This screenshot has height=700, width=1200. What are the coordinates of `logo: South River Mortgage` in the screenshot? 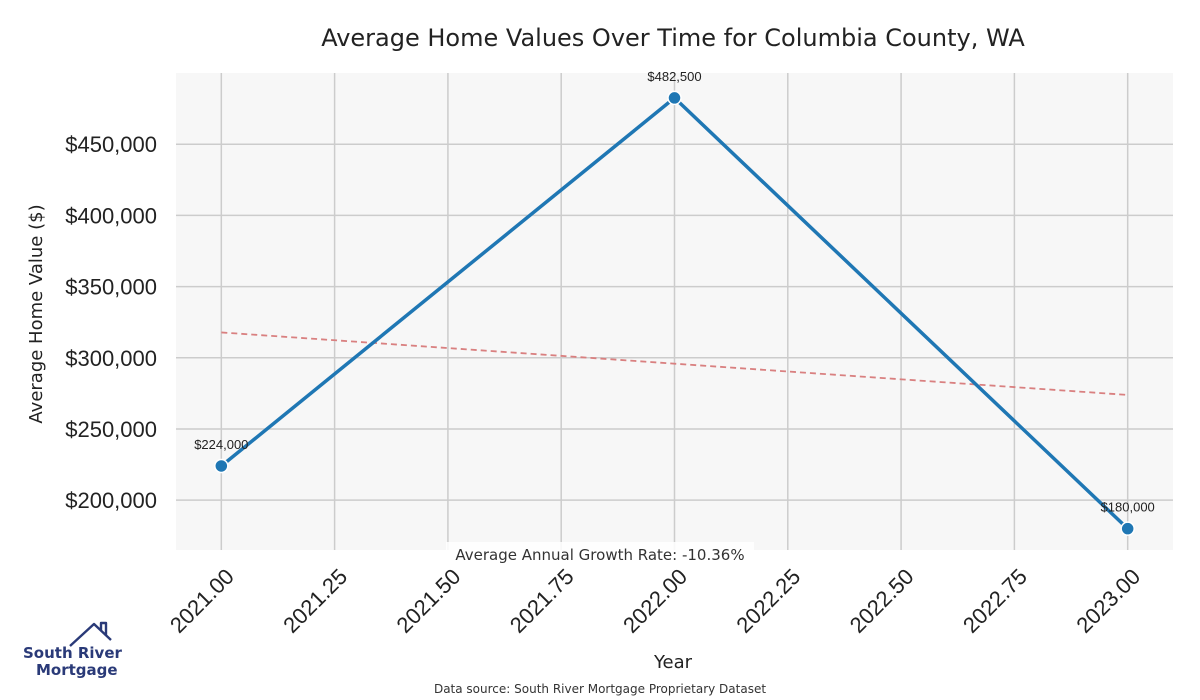 It's located at (73, 650).